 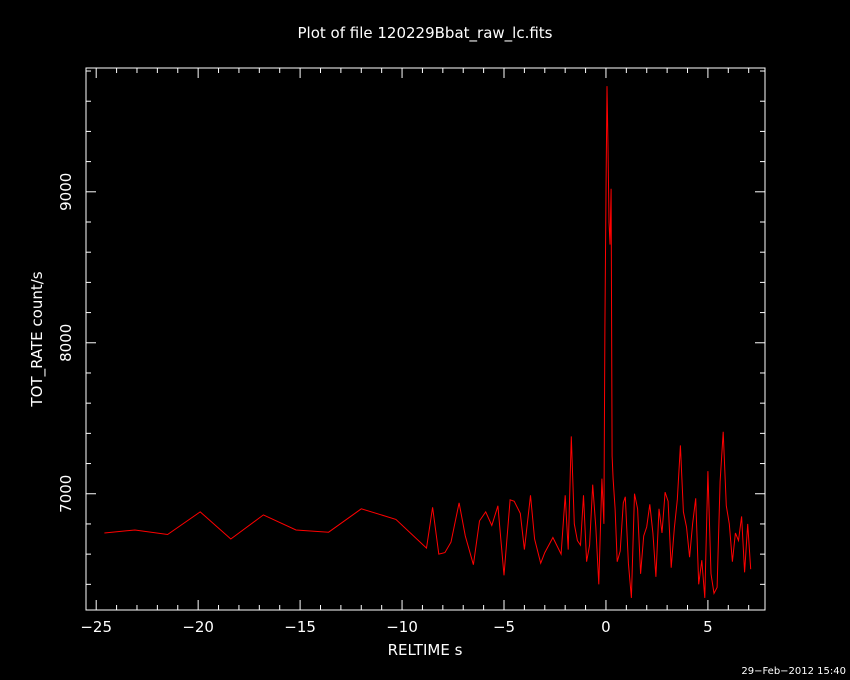 What do you see at coordinates (66, 494) in the screenshot?
I see `y-tick-label: 7000` at bounding box center [66, 494].